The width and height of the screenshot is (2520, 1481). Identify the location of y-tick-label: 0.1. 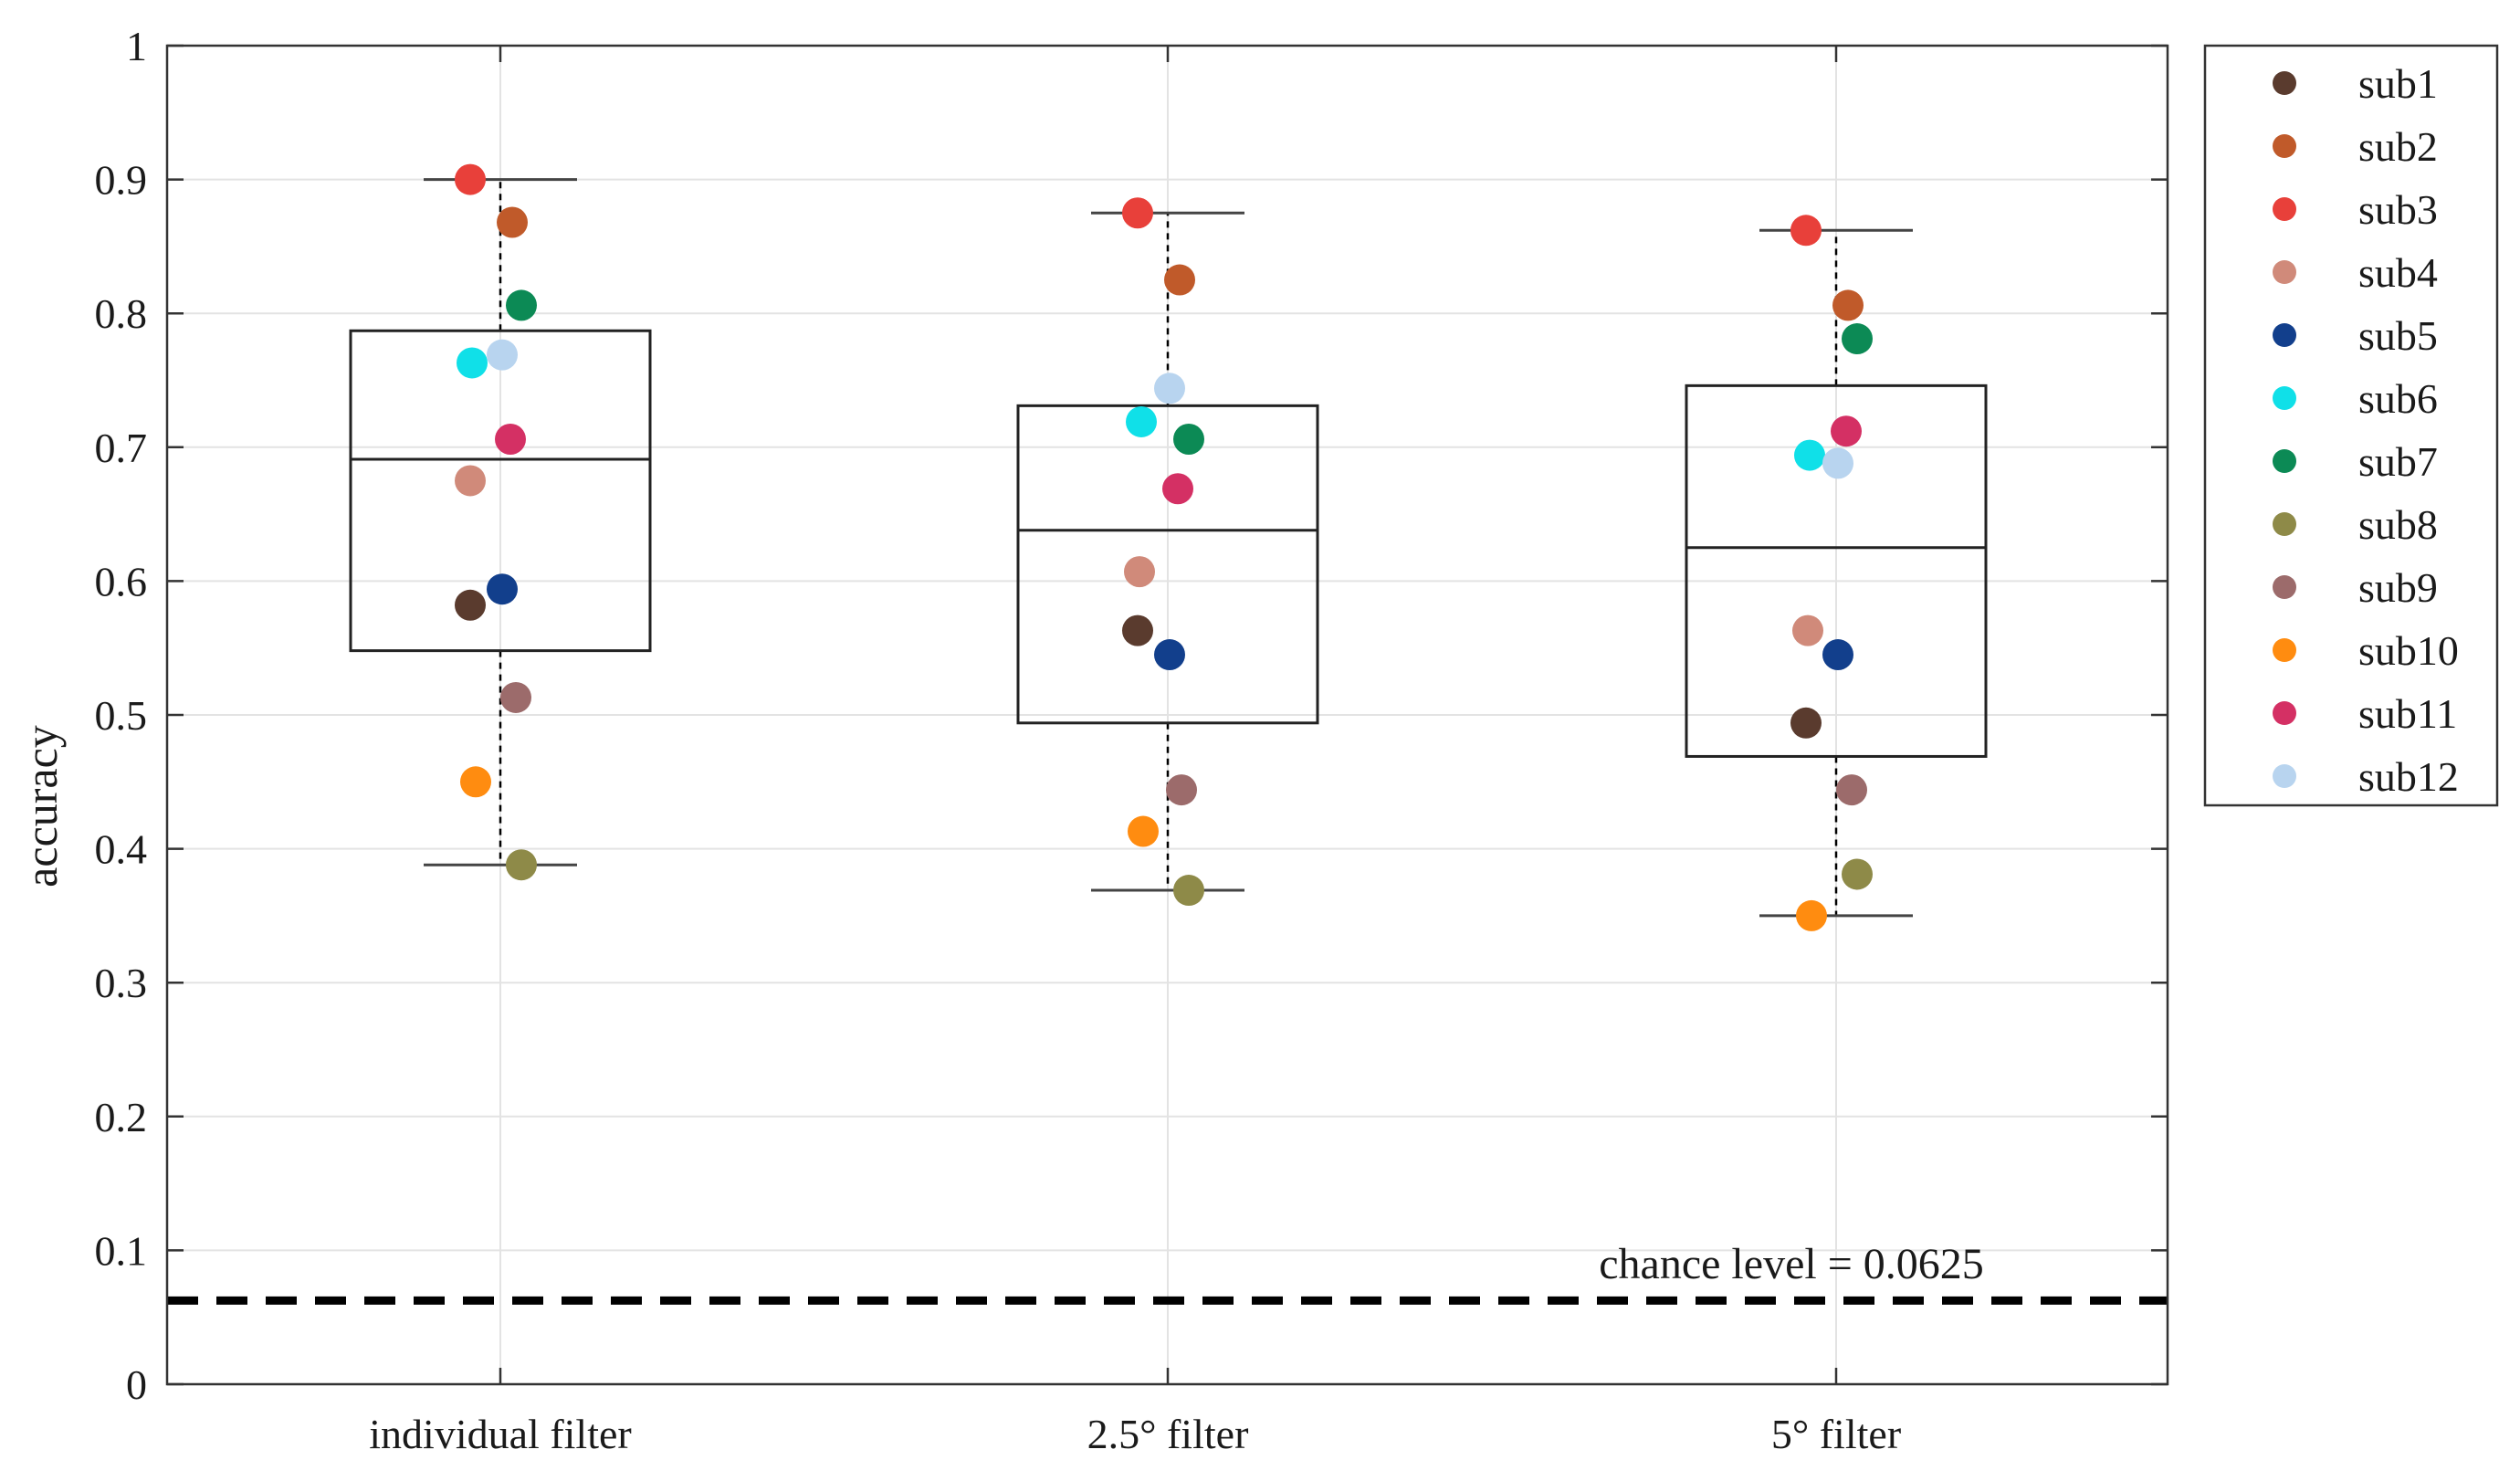
(121, 1250).